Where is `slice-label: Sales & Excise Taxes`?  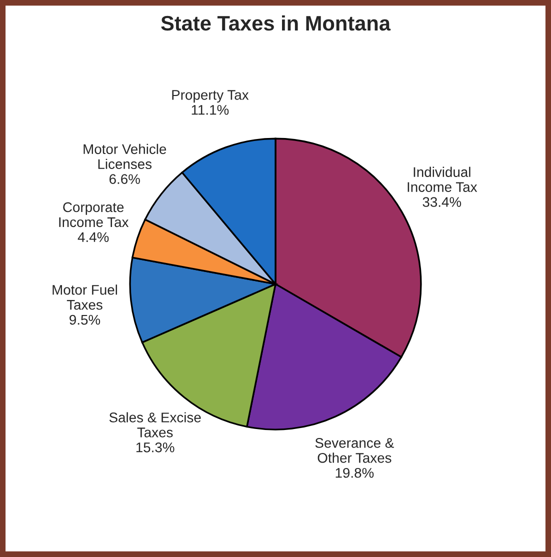
slice-label: Sales & Excise Taxes is located at coordinates (155, 425).